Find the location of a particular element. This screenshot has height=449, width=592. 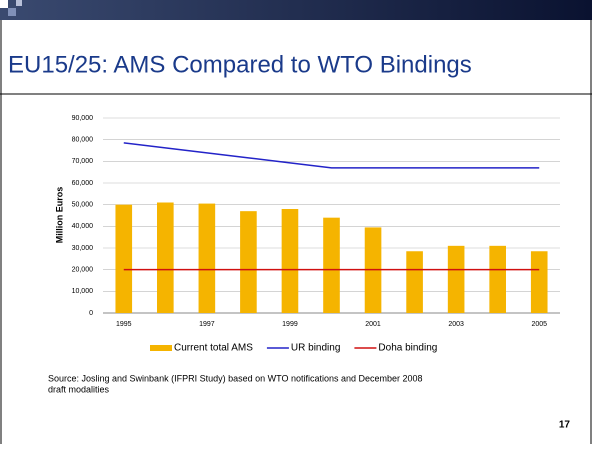

y-tick-label: 70,000 is located at coordinates (83, 161).